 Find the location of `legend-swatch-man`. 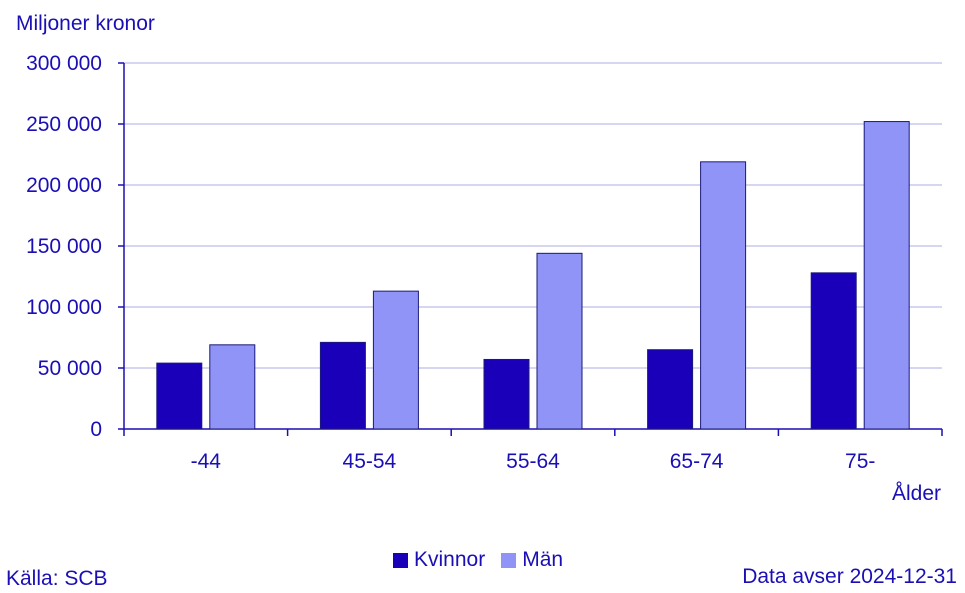

legend-swatch-man is located at coordinates (509, 560).